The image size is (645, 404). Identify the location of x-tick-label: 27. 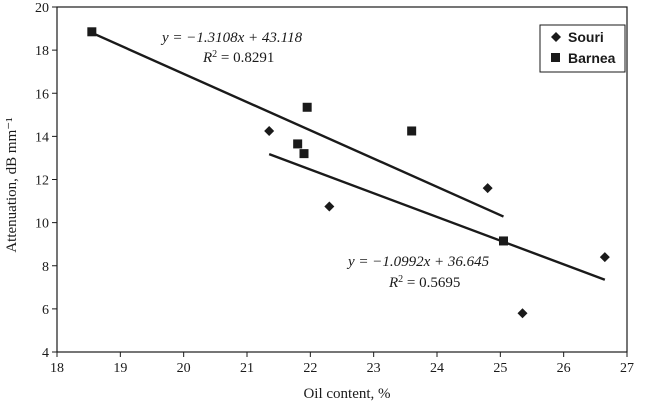
(627, 368).